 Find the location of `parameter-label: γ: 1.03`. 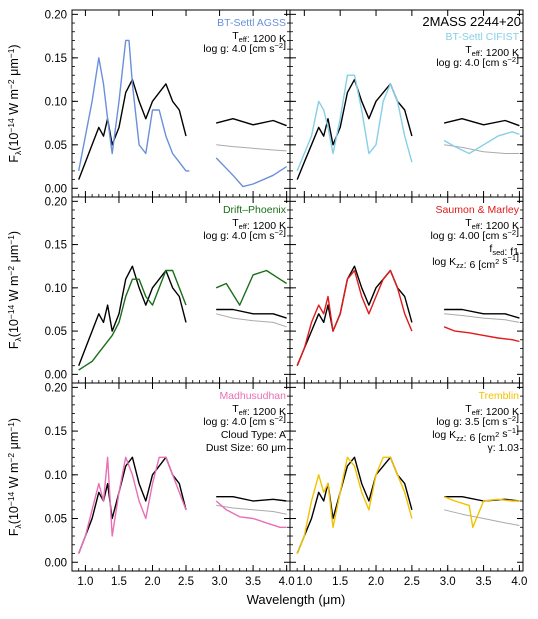

parameter-label: γ: 1.03 is located at coordinates (503, 448).